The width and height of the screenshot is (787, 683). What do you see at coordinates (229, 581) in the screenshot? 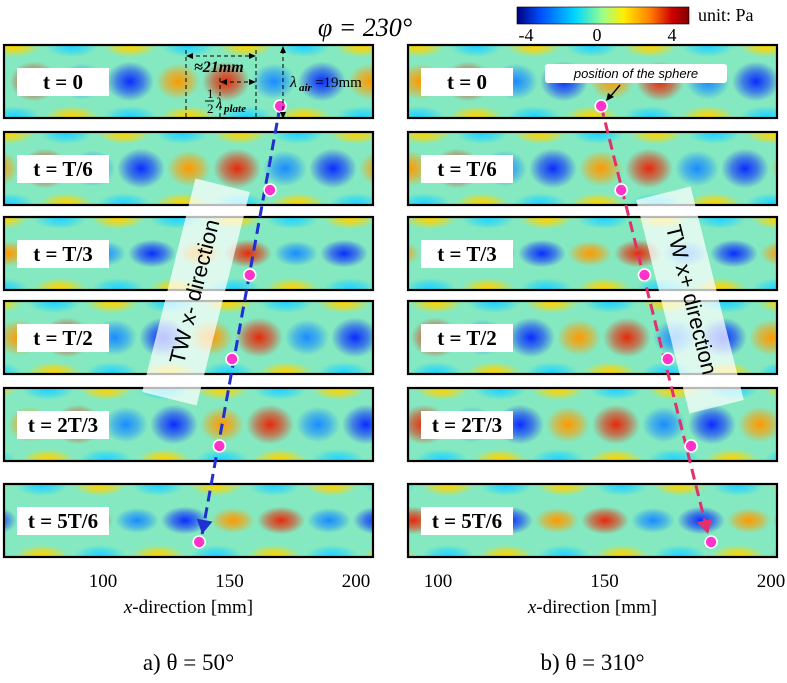
I see `x-tick-label: 150` at bounding box center [229, 581].